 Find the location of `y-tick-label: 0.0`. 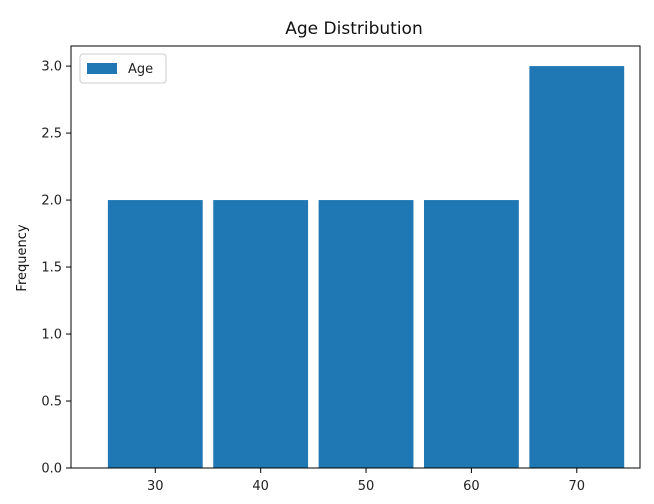

y-tick-label: 0.0 is located at coordinates (51, 469).